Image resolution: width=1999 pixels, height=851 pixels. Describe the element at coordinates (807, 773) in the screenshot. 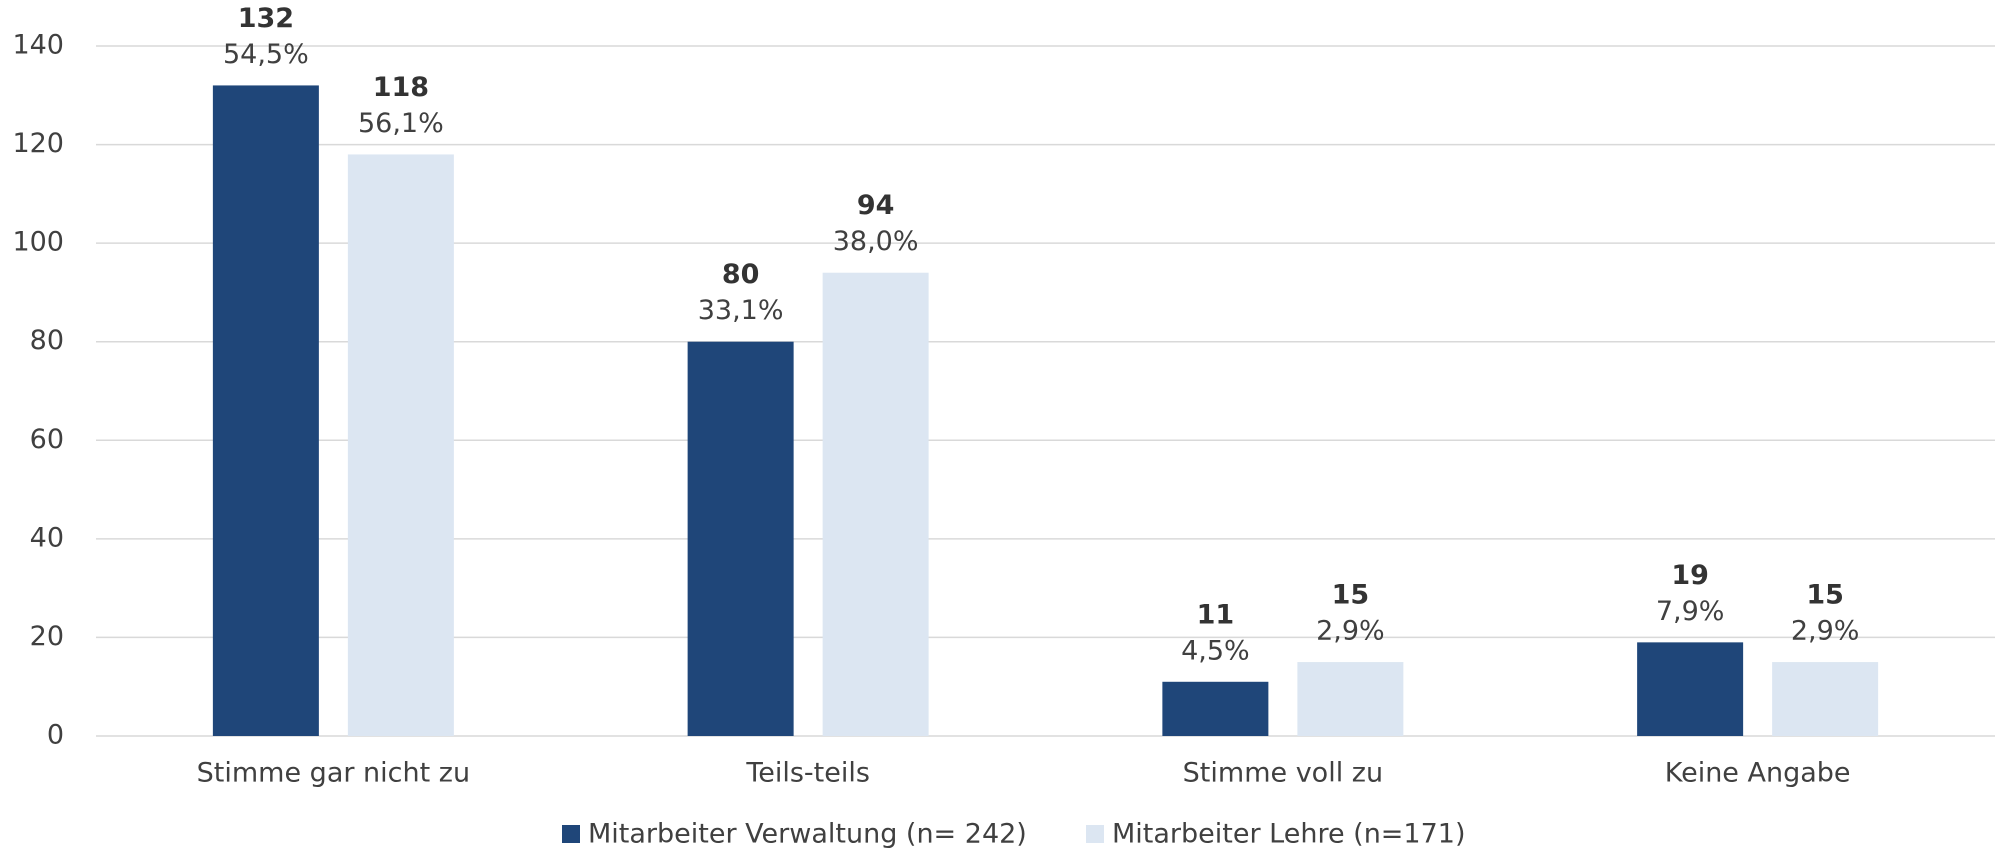

I see `x-tick-label: Teils-teils` at that location.